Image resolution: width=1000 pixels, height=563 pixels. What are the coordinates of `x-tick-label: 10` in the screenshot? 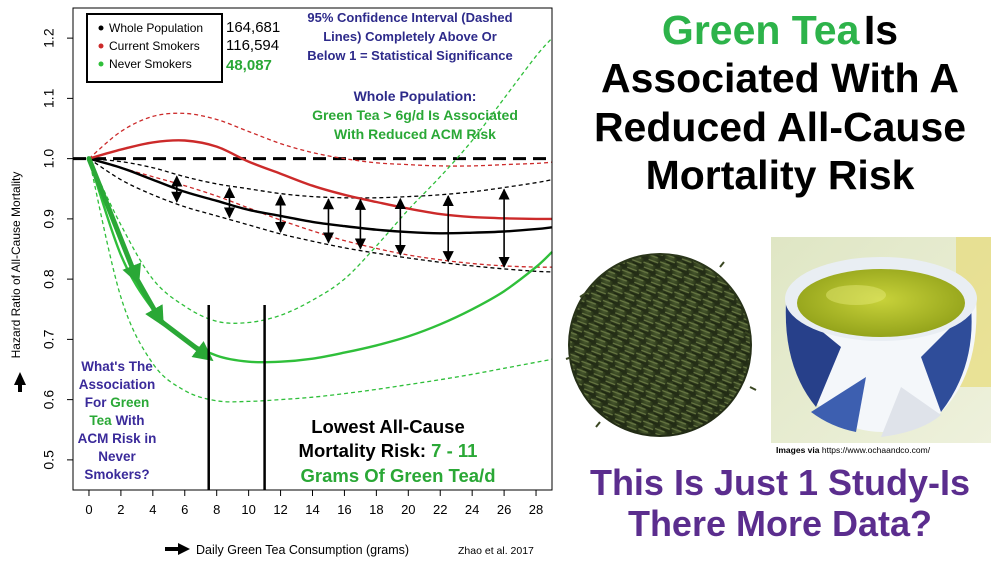 It's located at (248, 509).